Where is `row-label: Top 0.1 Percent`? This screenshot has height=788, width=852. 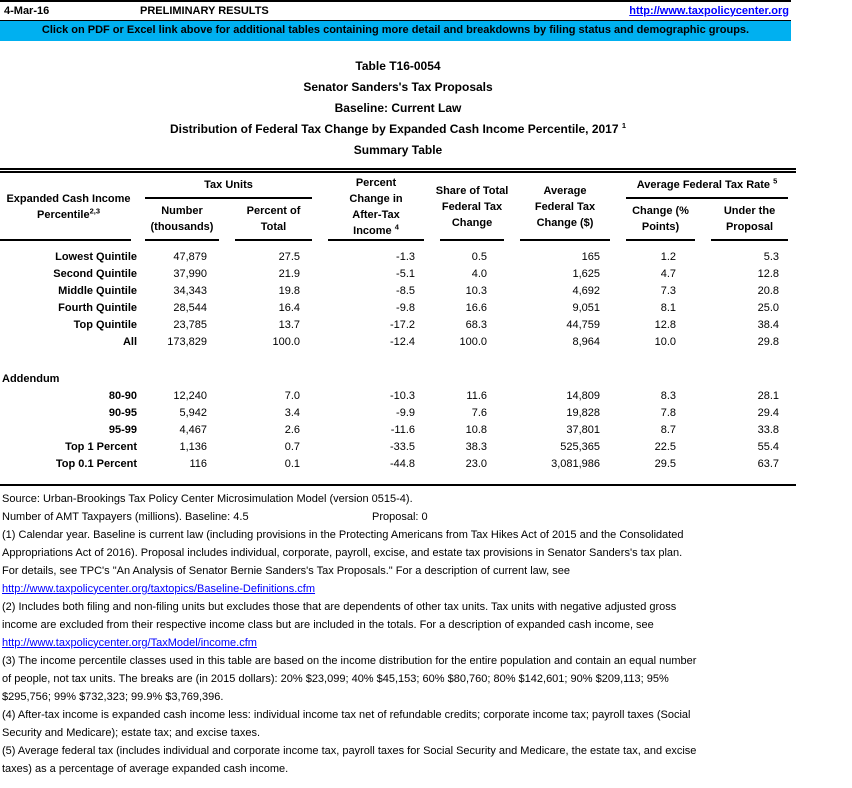 row-label: Top 0.1 Percent is located at coordinates (96, 463).